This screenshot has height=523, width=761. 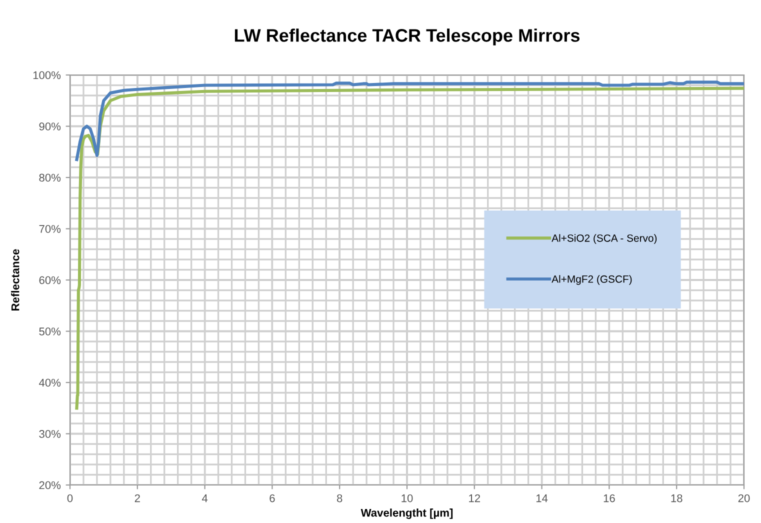 I want to click on y-tick-label: 90%, so click(x=50, y=126).